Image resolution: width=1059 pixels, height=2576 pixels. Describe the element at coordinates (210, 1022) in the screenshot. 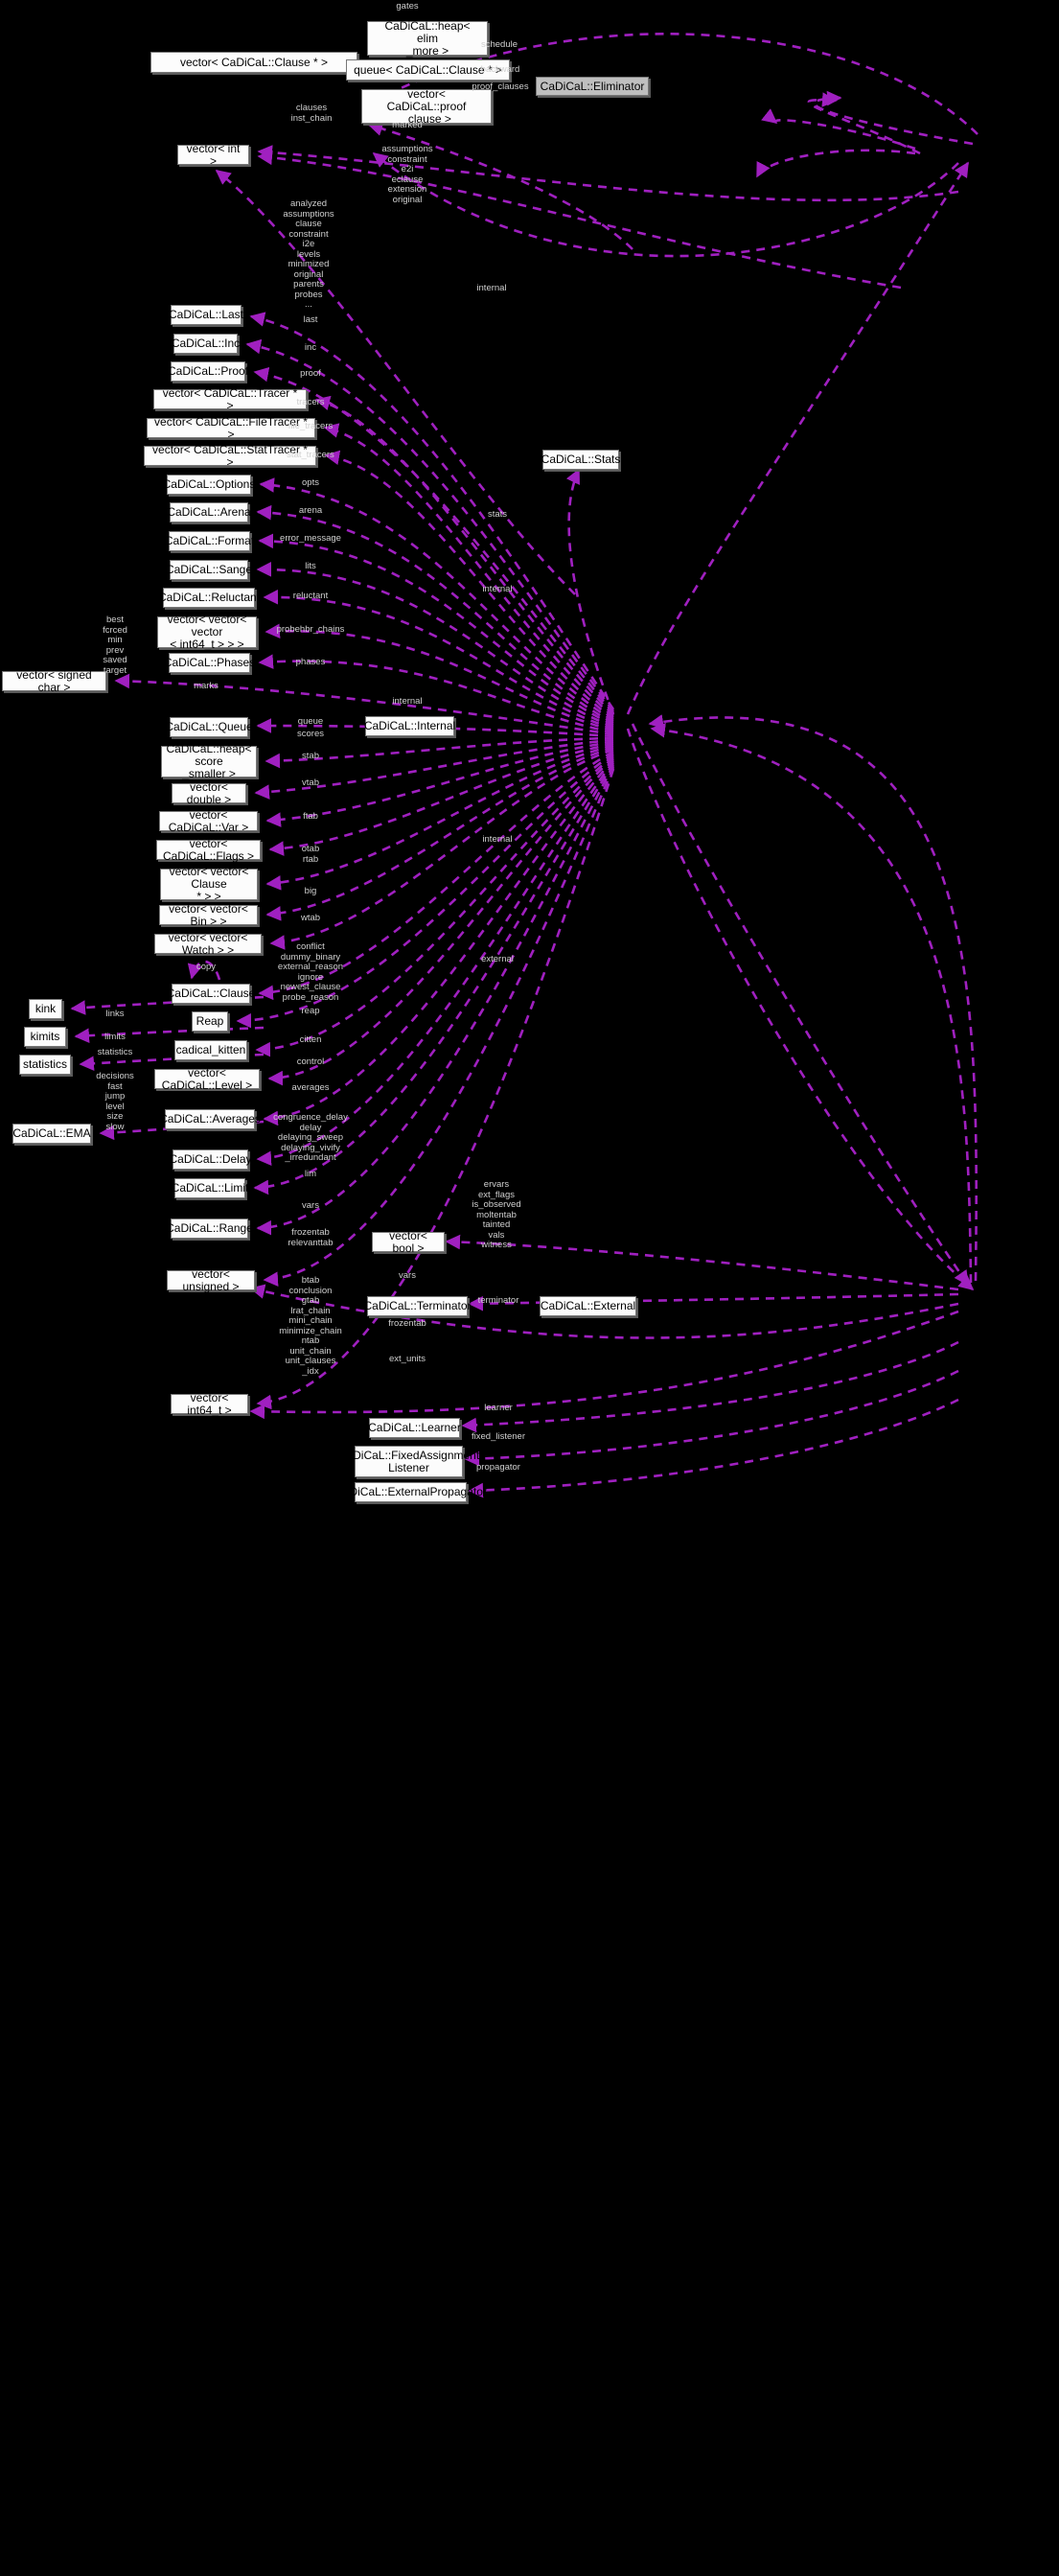

I see `class-node-reap: Reap` at that location.